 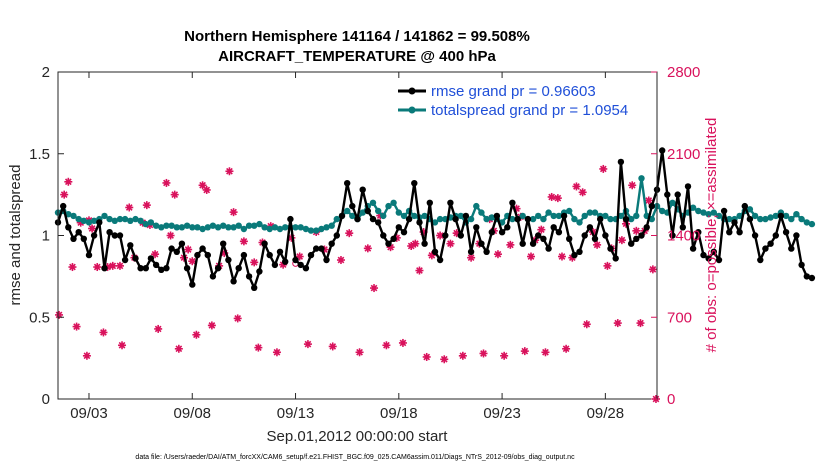 I want to click on legend-label-totalspread: totalspread grand pr = 1.0954, so click(x=529, y=110).